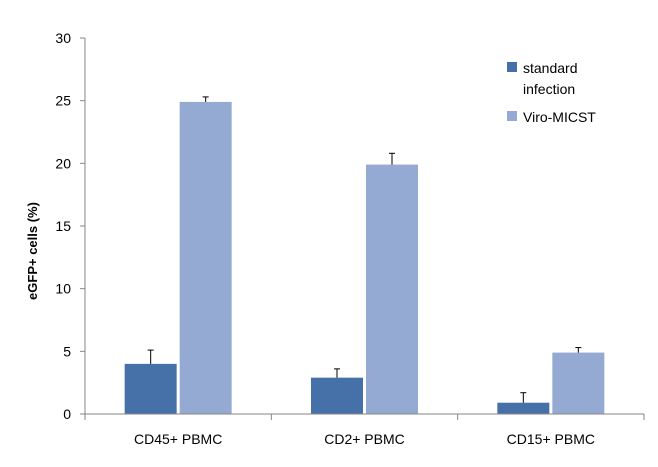 The image size is (658, 467). Describe the element at coordinates (550, 68) in the screenshot. I see `legend-label: standard` at that location.